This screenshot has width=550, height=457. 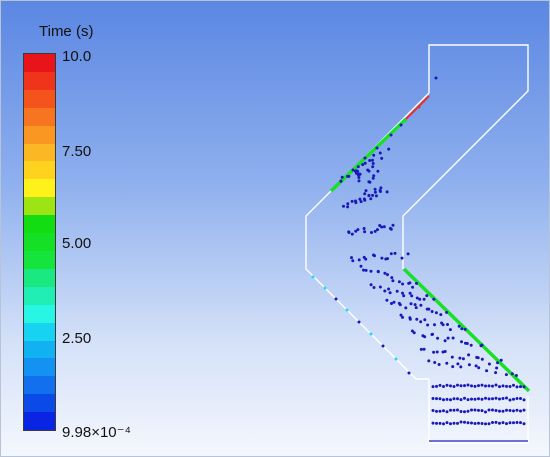 What do you see at coordinates (367, 236) in the screenshot?
I see `chute-outline-left` at bounding box center [367, 236].